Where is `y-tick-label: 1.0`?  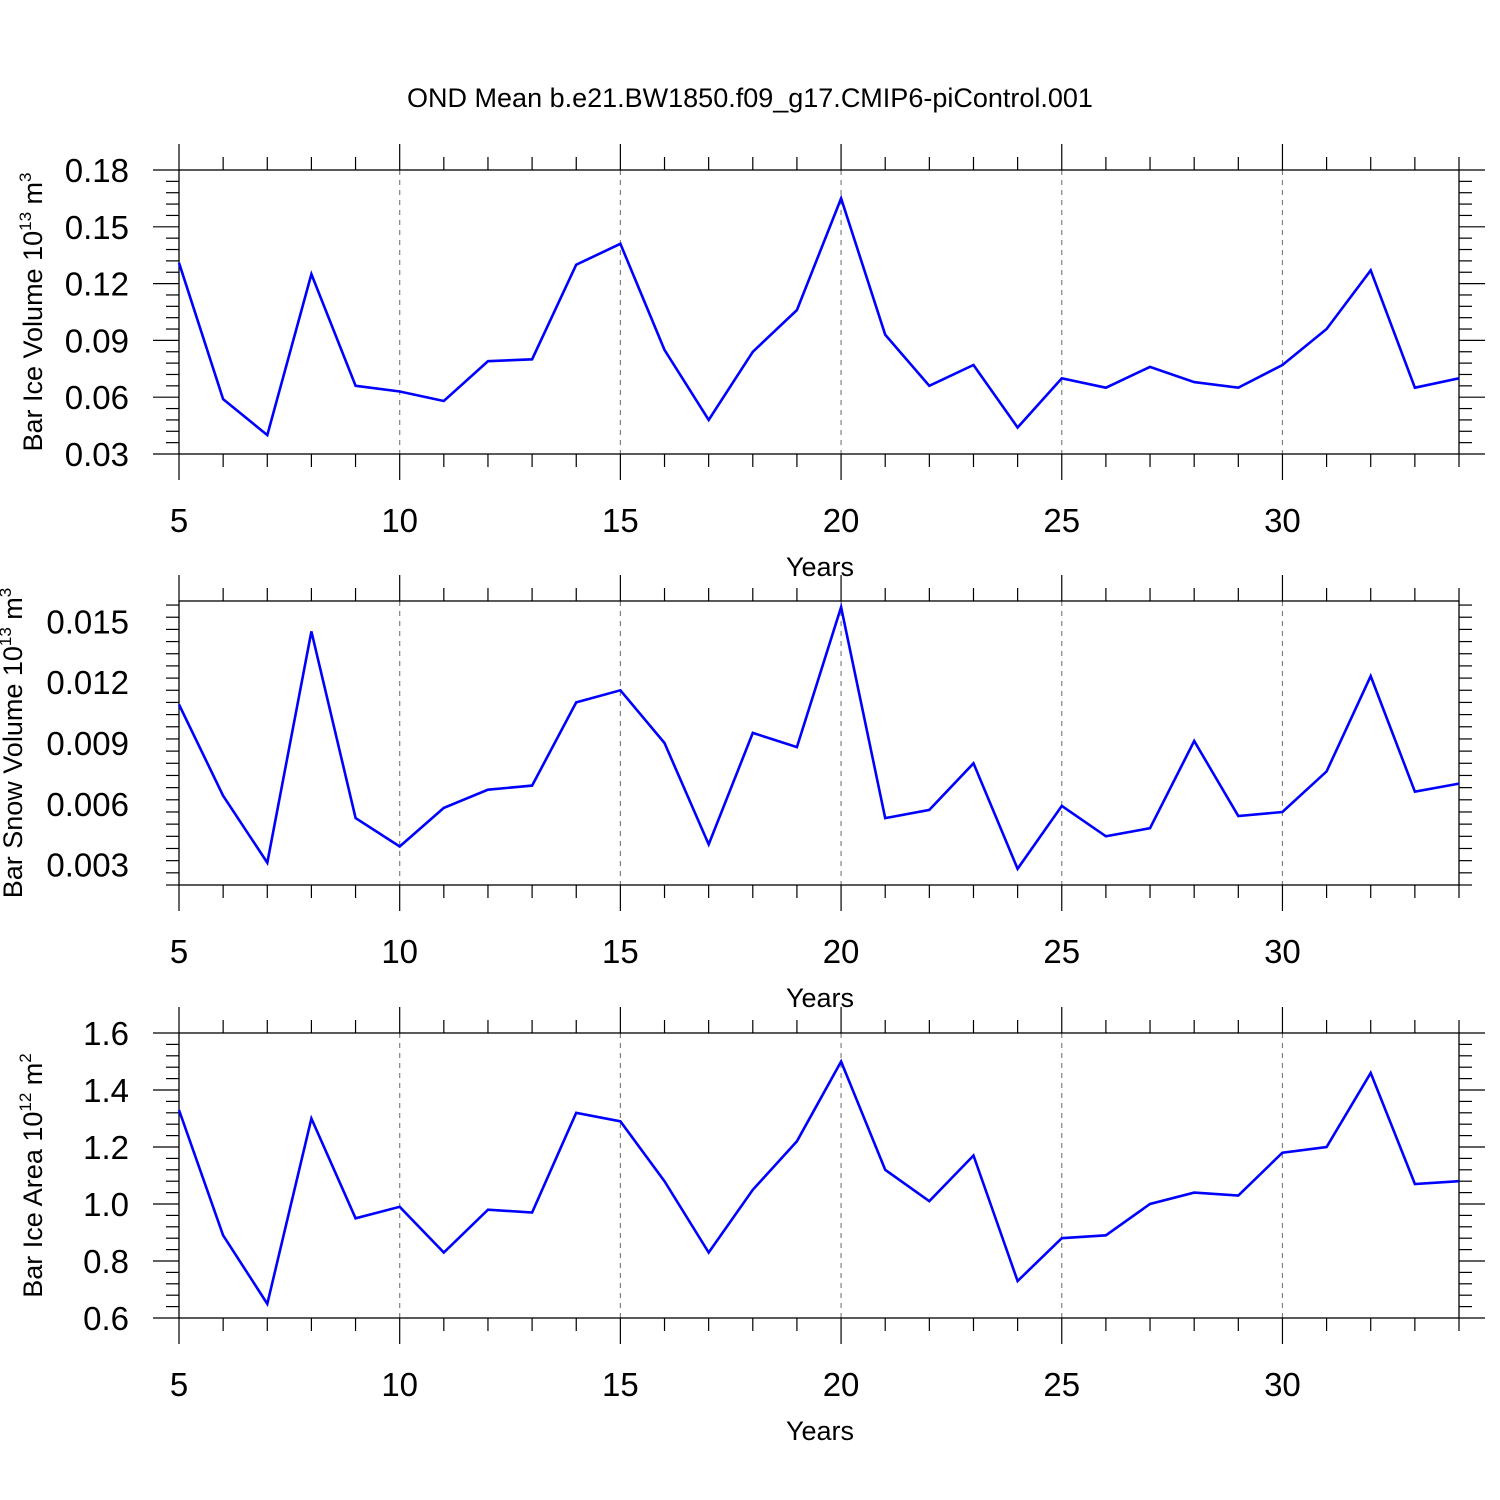 y-tick-label: 1.0 is located at coordinates (106, 1204).